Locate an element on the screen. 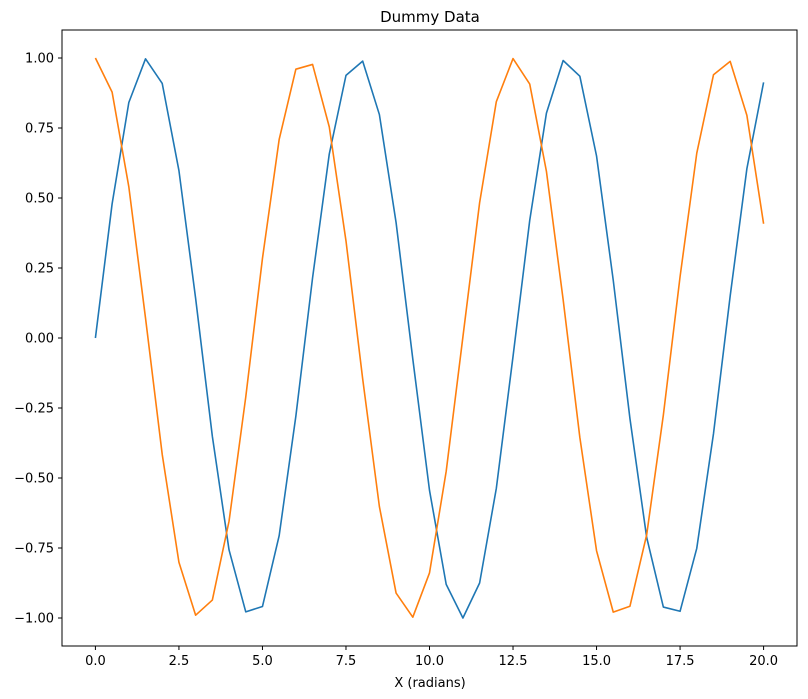 The width and height of the screenshot is (808, 699). x-axis-ticks: 0.0 2.5 5.0 7.5 10.0 12.5 15.0 17.5 20.0 is located at coordinates (431, 657).